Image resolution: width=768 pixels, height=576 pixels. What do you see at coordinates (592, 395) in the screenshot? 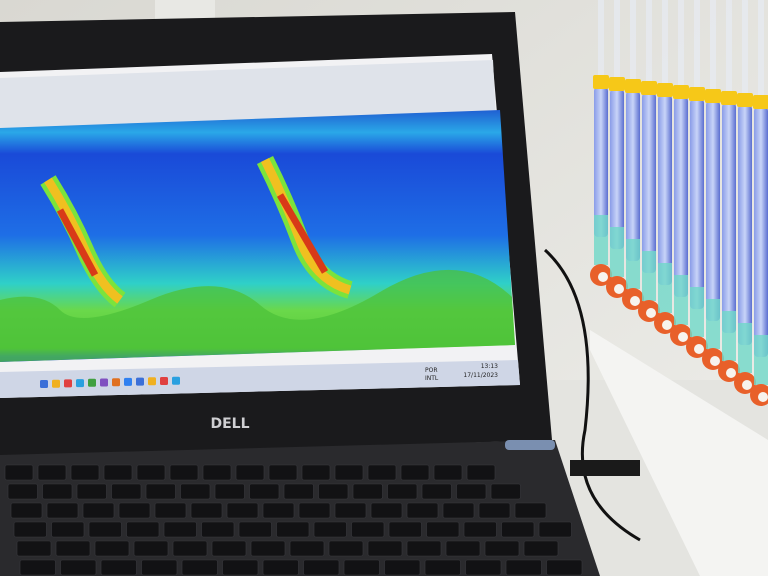
I see `cable` at bounding box center [592, 395].